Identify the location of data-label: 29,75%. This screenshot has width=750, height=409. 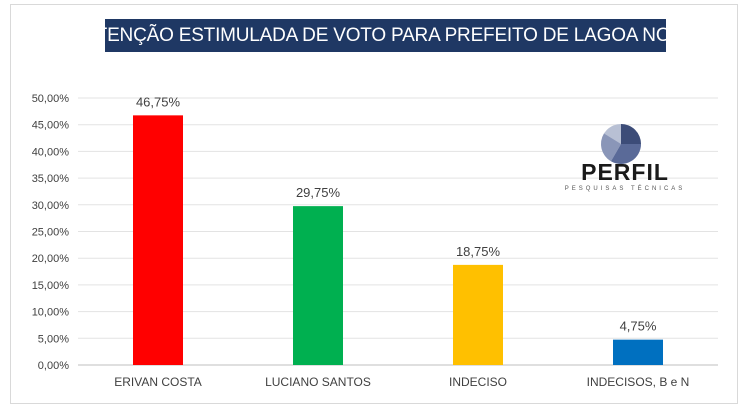
(318, 192).